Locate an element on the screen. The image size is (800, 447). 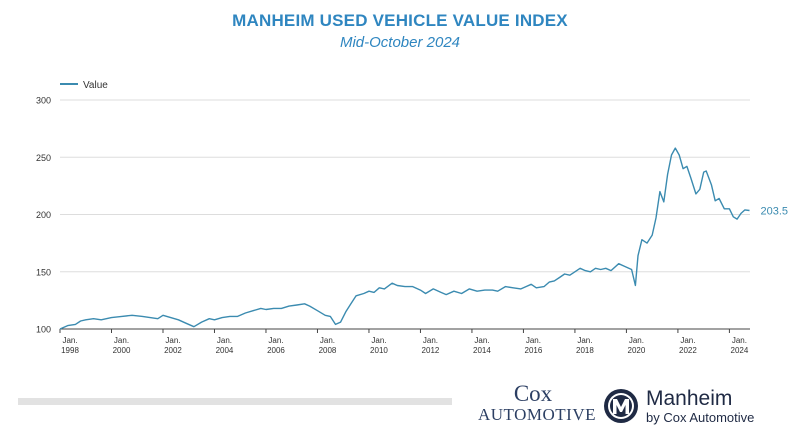
x-tick-label-year: 2006 is located at coordinates (276, 350).